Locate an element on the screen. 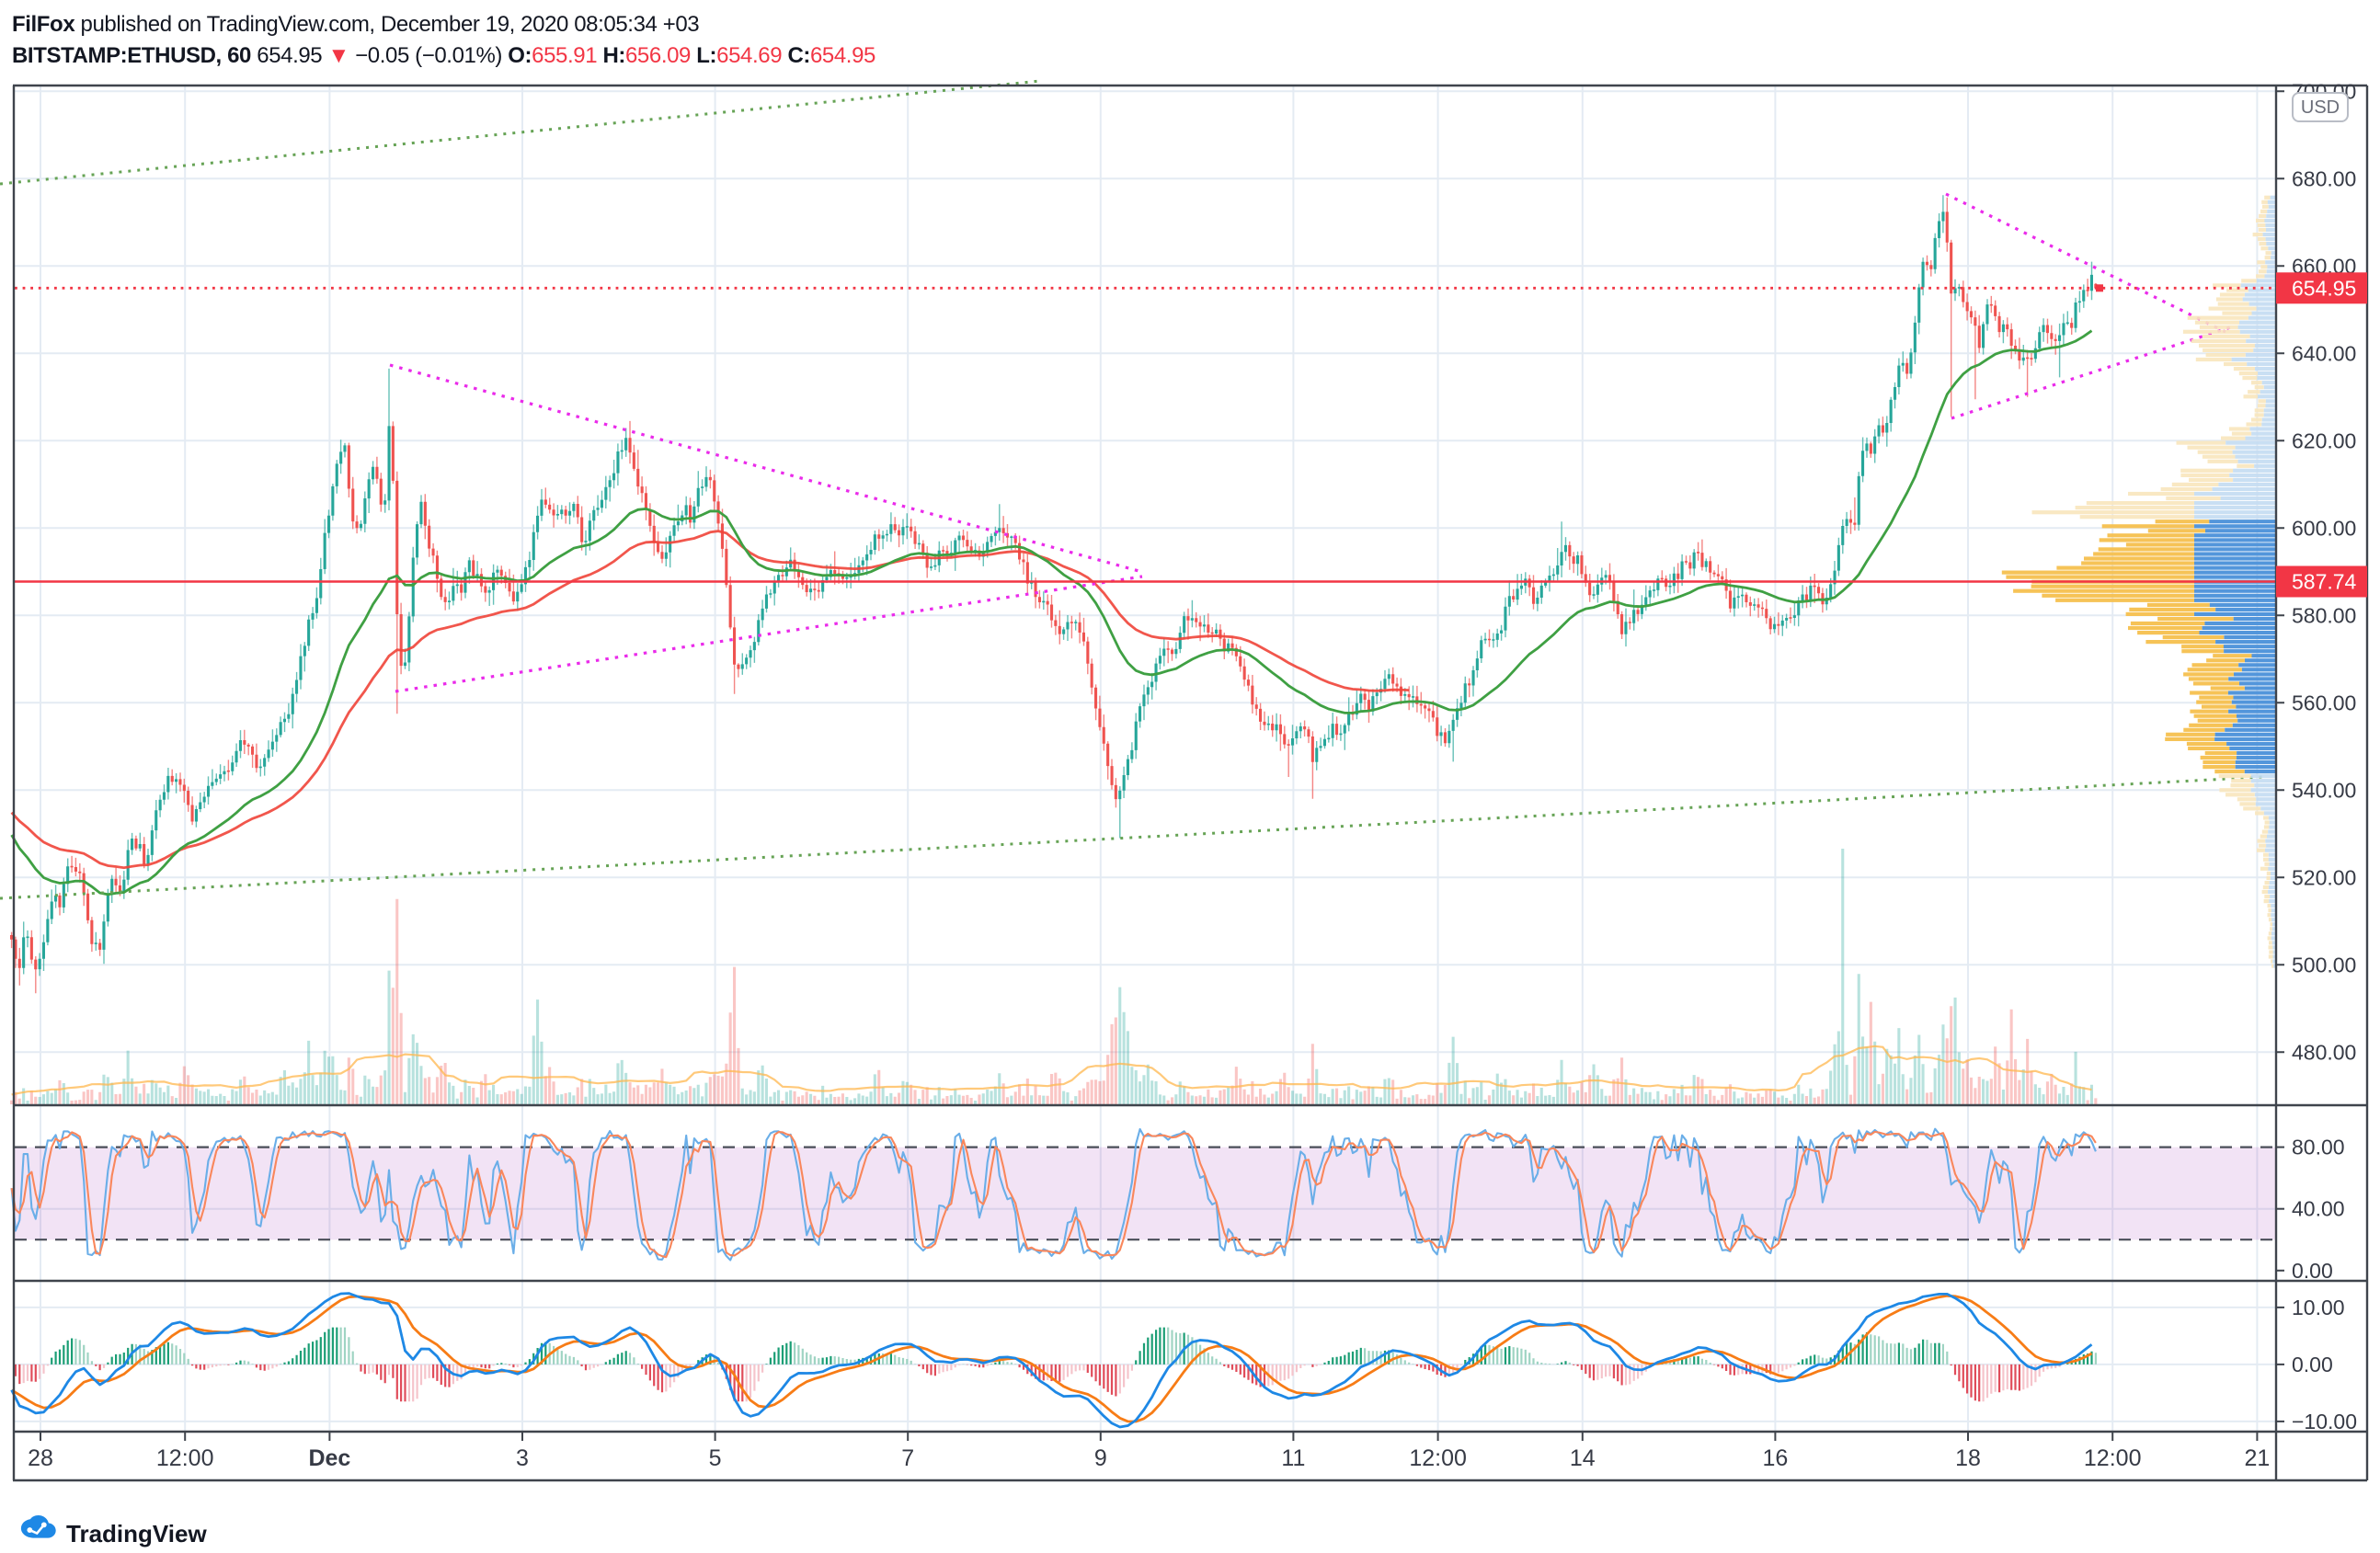  svg-text: 600.00 is located at coordinates (2324, 528).